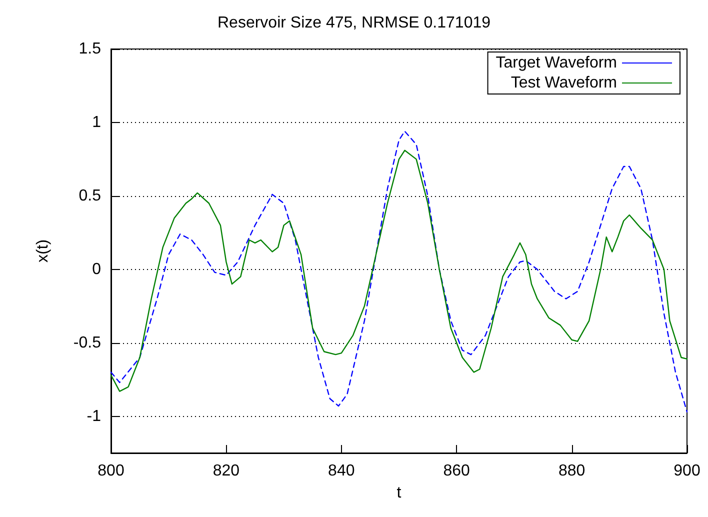  I want to click on x-axis-title: t, so click(399, 493).